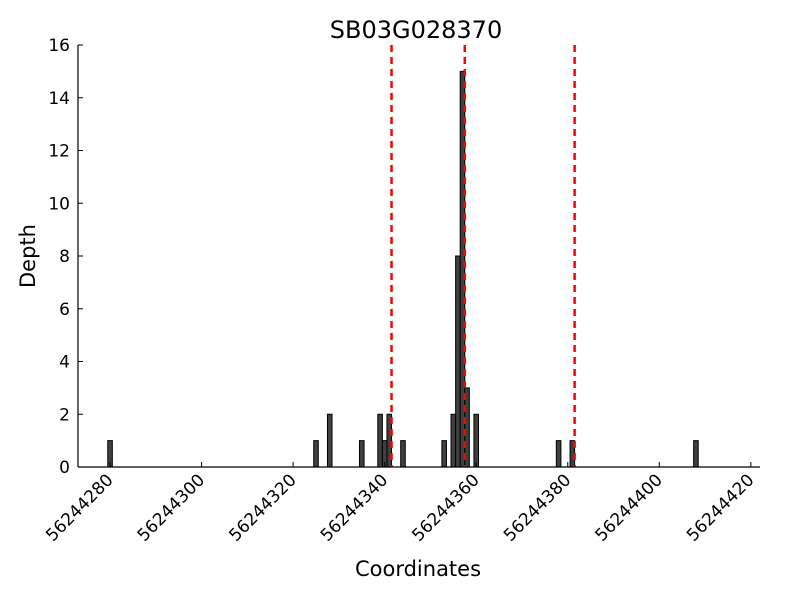 The width and height of the screenshot is (800, 600). Describe the element at coordinates (262, 507) in the screenshot. I see `x-tick-label-2: 56244320` at that location.